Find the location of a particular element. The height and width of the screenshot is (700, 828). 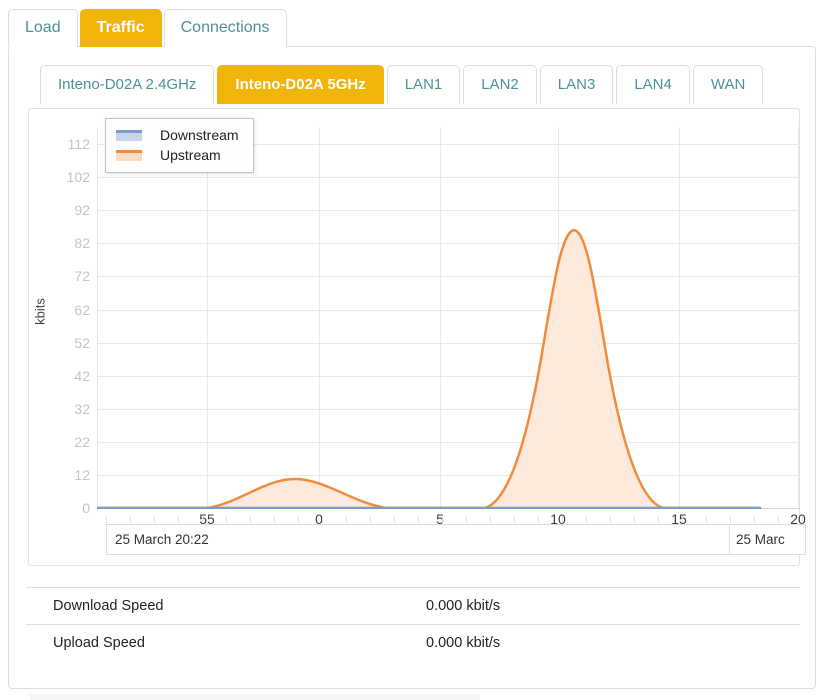

y-tick: 22 is located at coordinates (82, 442).